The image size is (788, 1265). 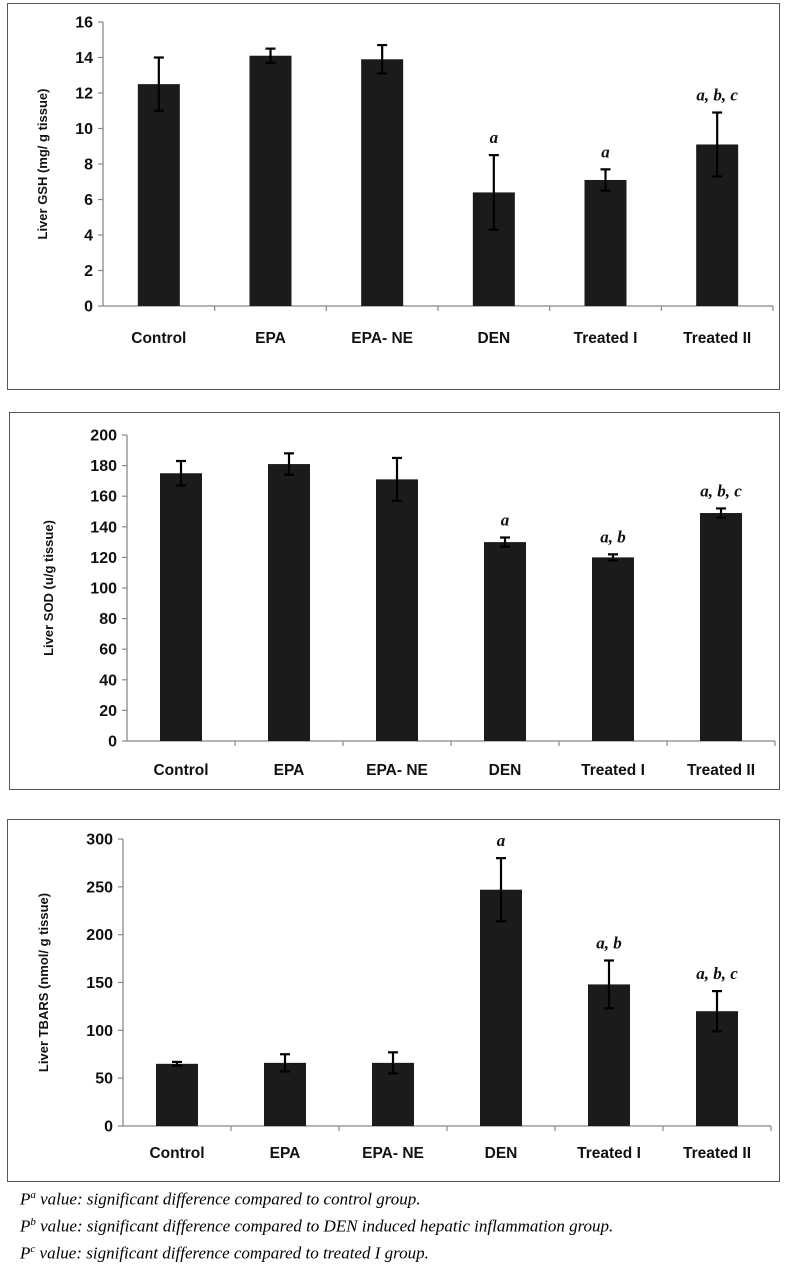 I want to click on y-tick-label: 12, so click(x=84, y=94).